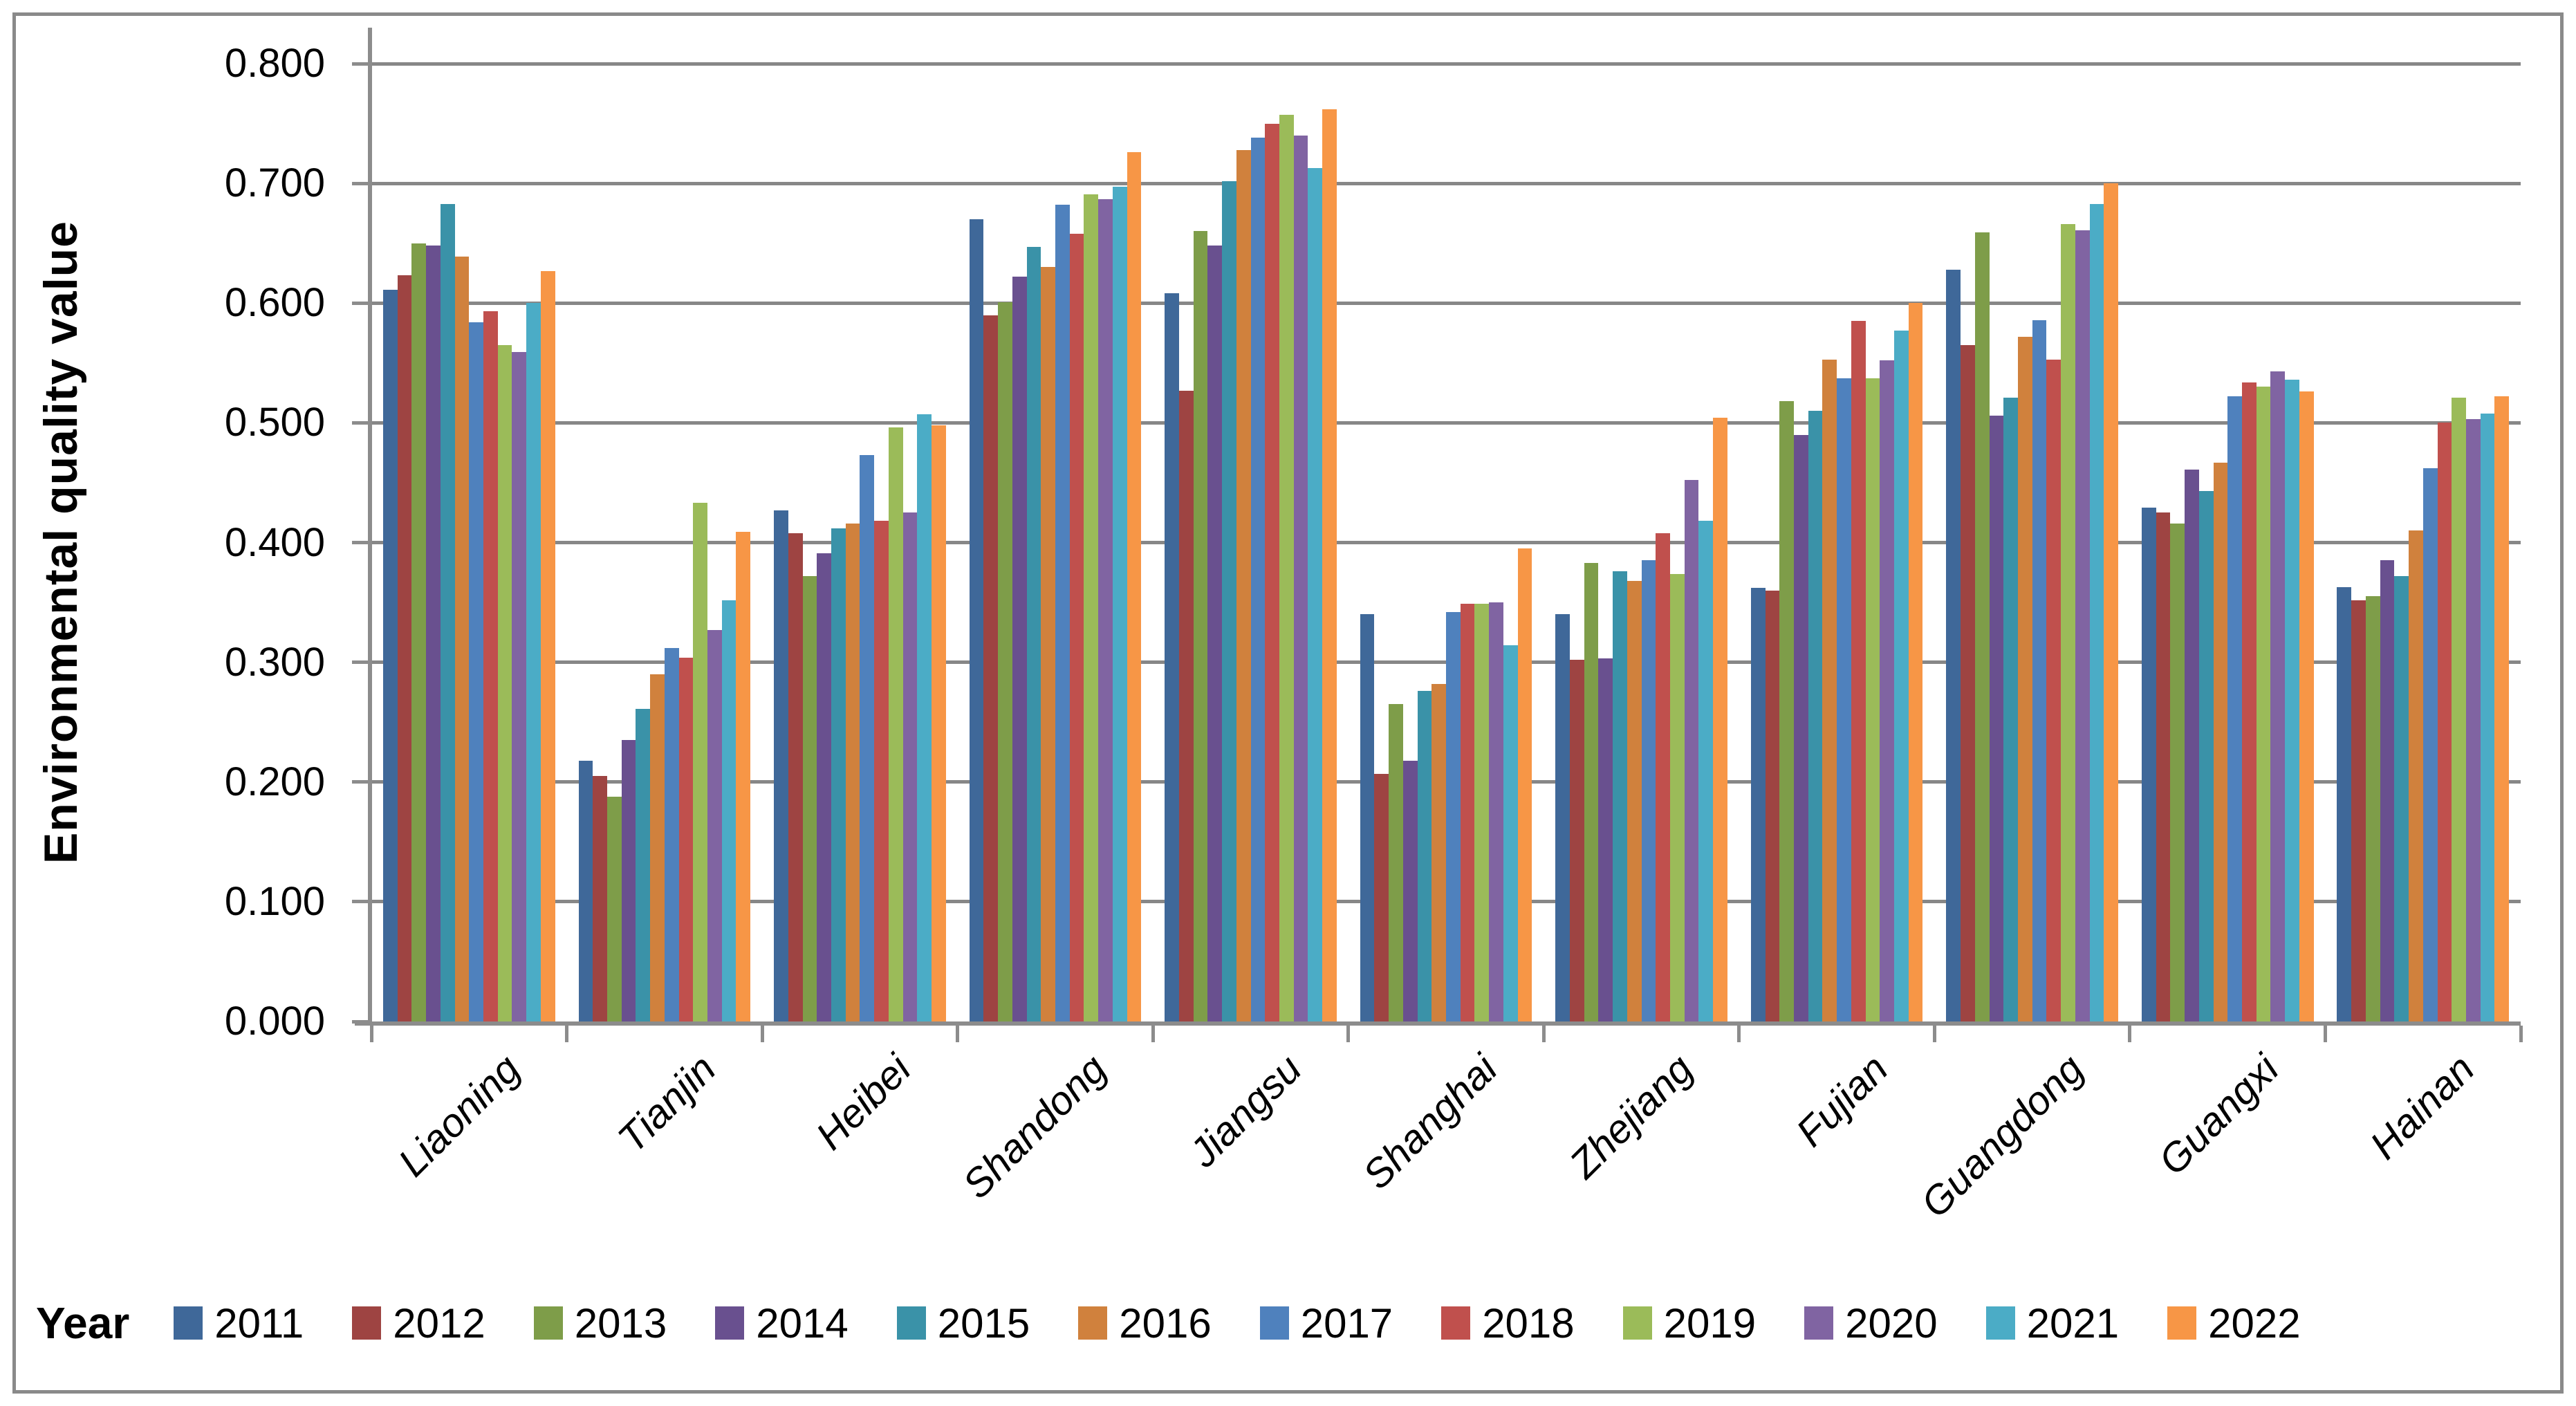  What do you see at coordinates (939, 723) in the screenshot?
I see `bar-2022-heibei` at bounding box center [939, 723].